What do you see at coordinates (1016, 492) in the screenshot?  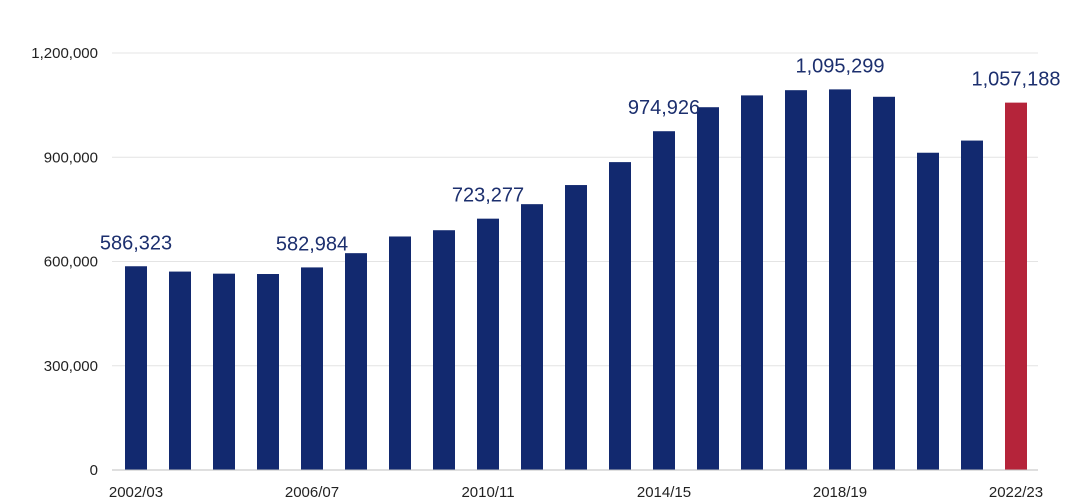 I see `x-tick-label: 2022/23` at bounding box center [1016, 492].